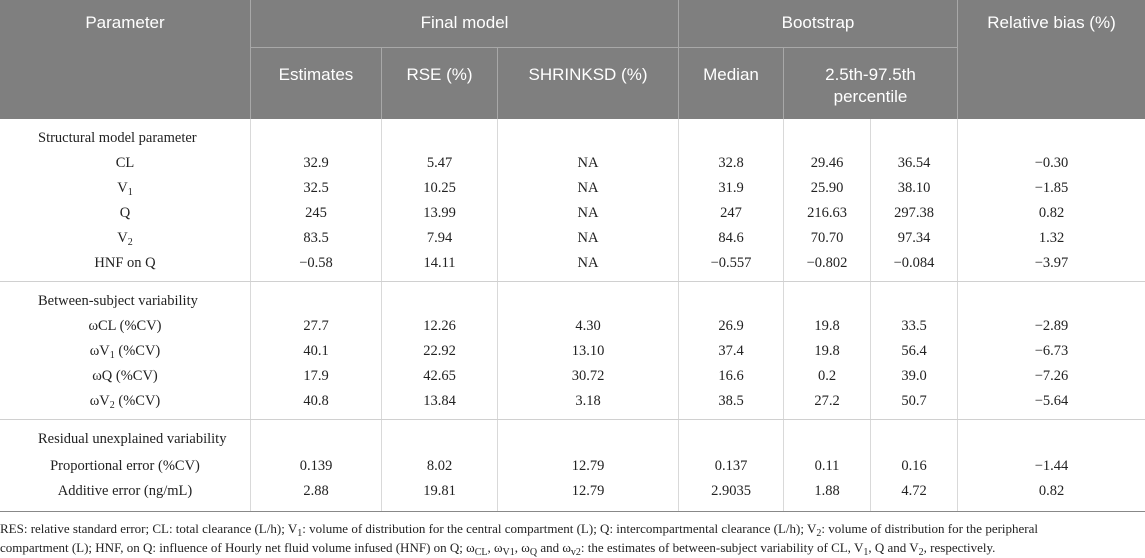 This screenshot has width=1145, height=558. What do you see at coordinates (439, 213) in the screenshot?
I see `cell-rse: 13.99` at bounding box center [439, 213].